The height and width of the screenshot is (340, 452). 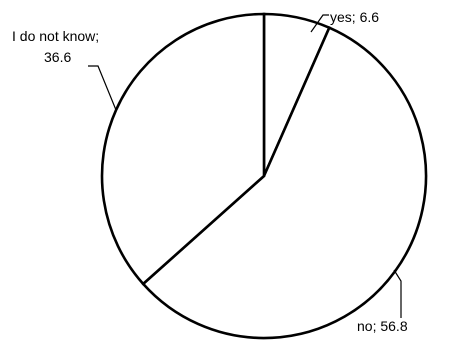 What do you see at coordinates (397, 293) in the screenshot?
I see `leader-no` at bounding box center [397, 293].